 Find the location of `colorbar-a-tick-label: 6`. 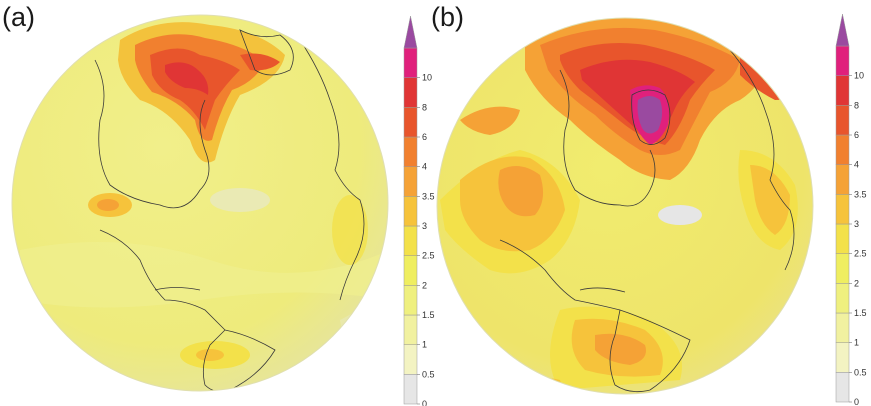

colorbar-a-tick-label: 6 is located at coordinates (424, 137).